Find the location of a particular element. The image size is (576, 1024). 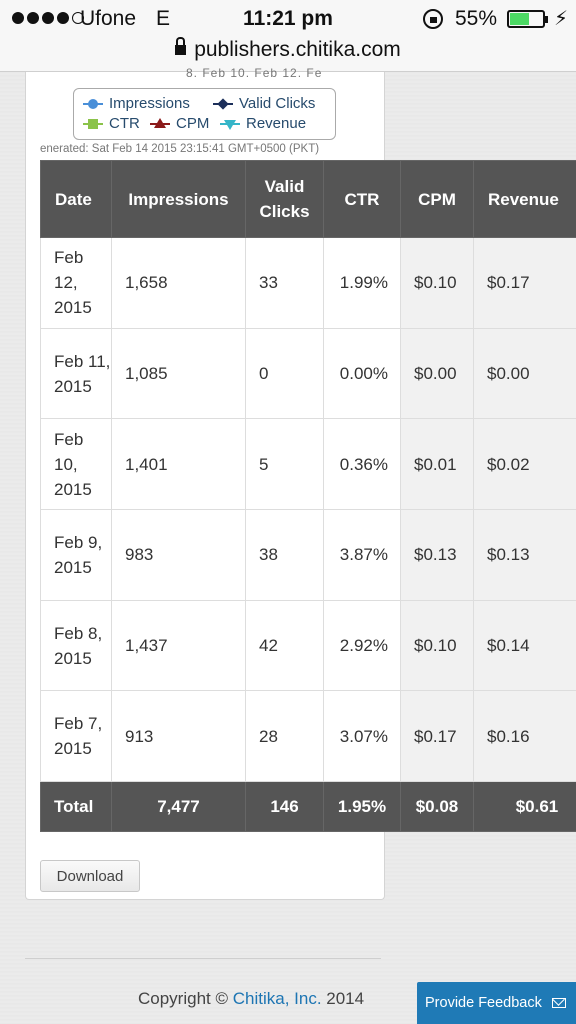

cell-valid-clicks: 42 is located at coordinates (284, 645).